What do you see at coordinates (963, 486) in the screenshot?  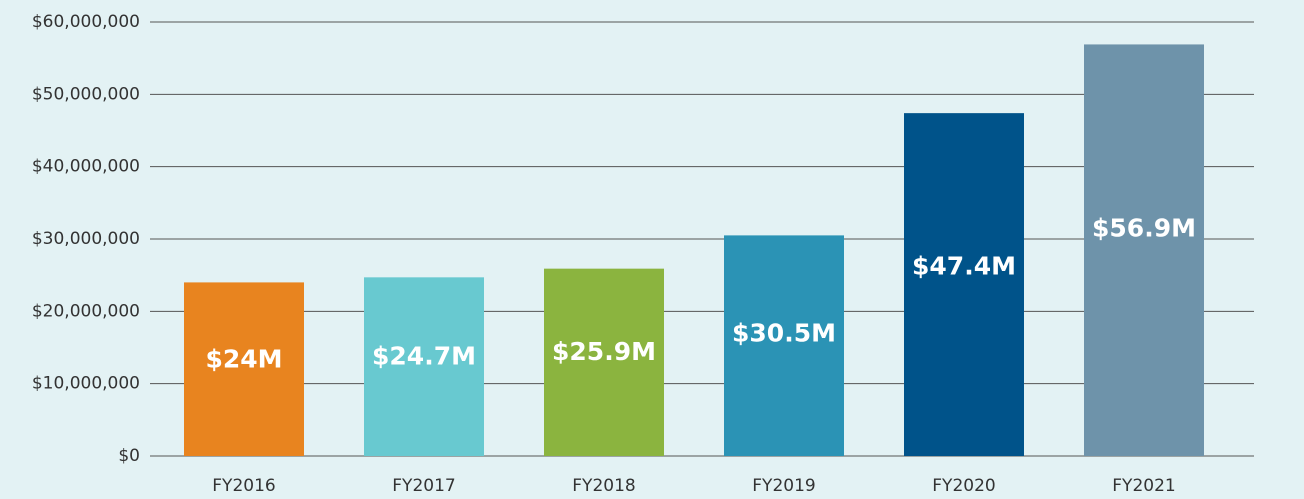 I see `x-tick-label: FY2020` at bounding box center [963, 486].